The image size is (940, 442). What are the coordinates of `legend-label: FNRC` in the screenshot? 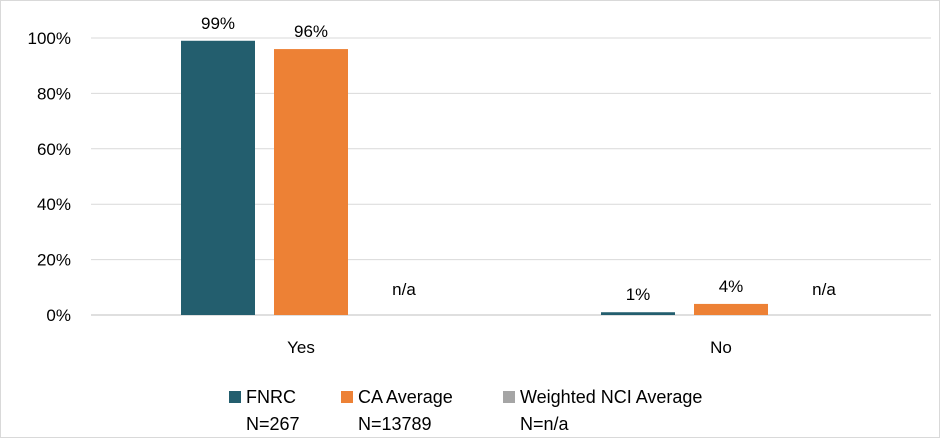 It's located at (271, 397).